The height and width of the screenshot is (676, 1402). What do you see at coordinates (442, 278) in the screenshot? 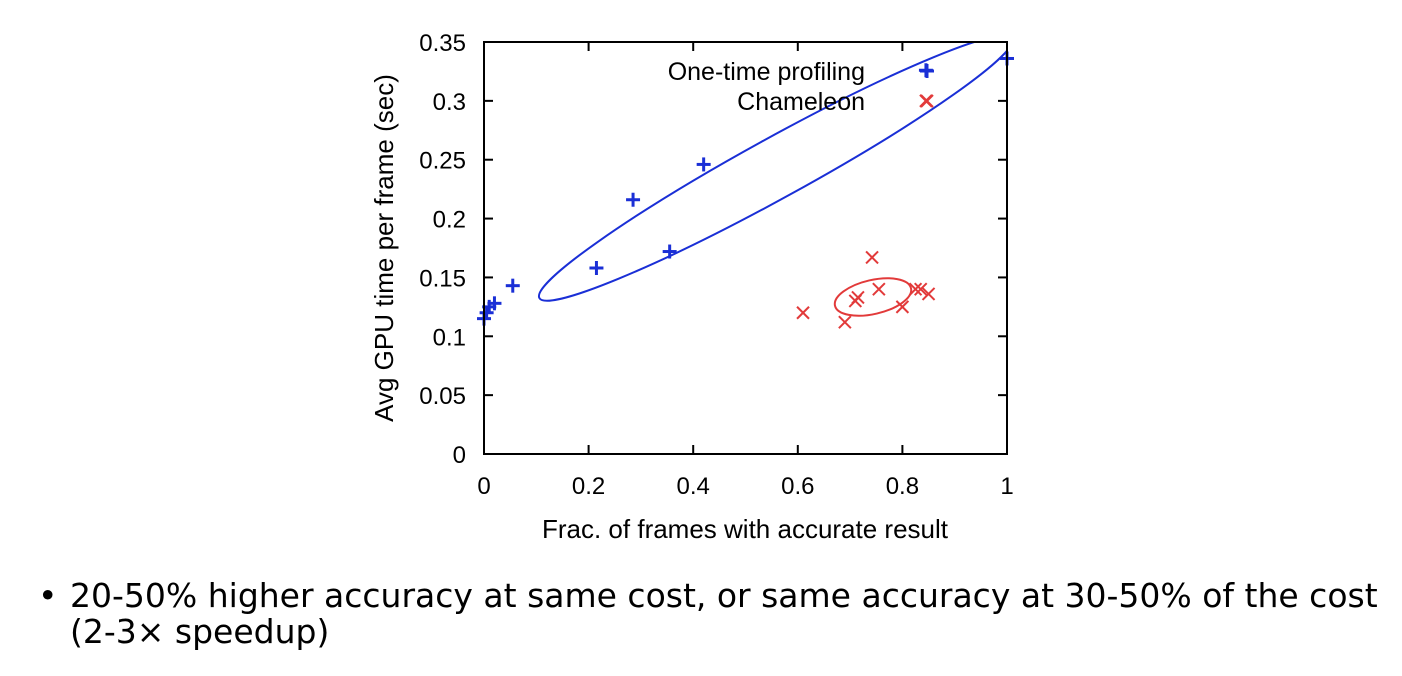
I see `y-tick-label: 0.15` at bounding box center [442, 278].